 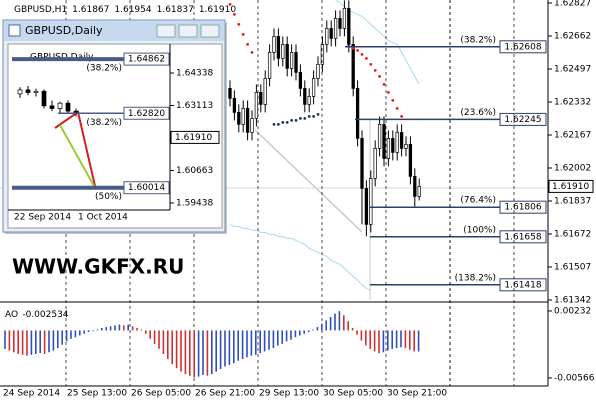 What do you see at coordinates (11, 315) in the screenshot?
I see `indicator-title: AO` at bounding box center [11, 315].